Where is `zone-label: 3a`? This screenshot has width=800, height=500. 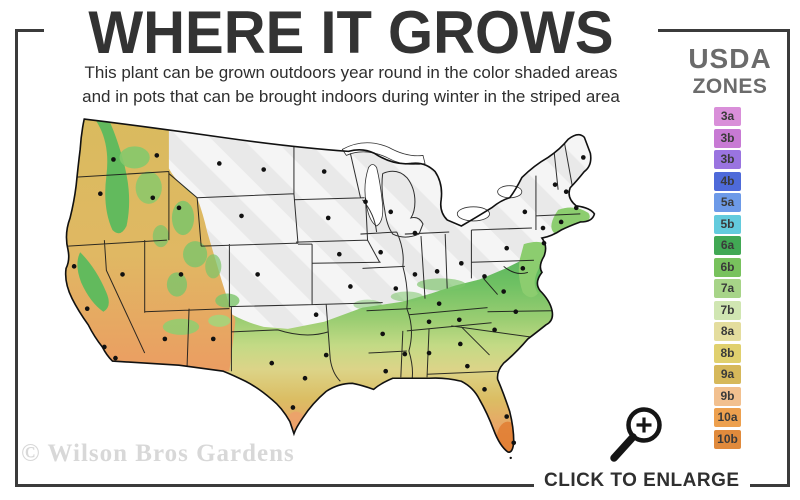 zone-label: 3a is located at coordinates (727, 116).